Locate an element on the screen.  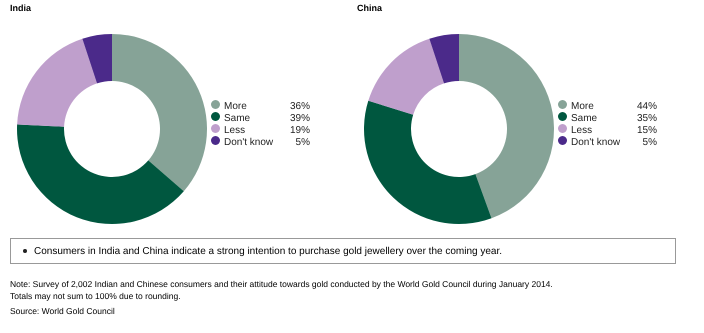
data-label: 19% is located at coordinates (299, 130).